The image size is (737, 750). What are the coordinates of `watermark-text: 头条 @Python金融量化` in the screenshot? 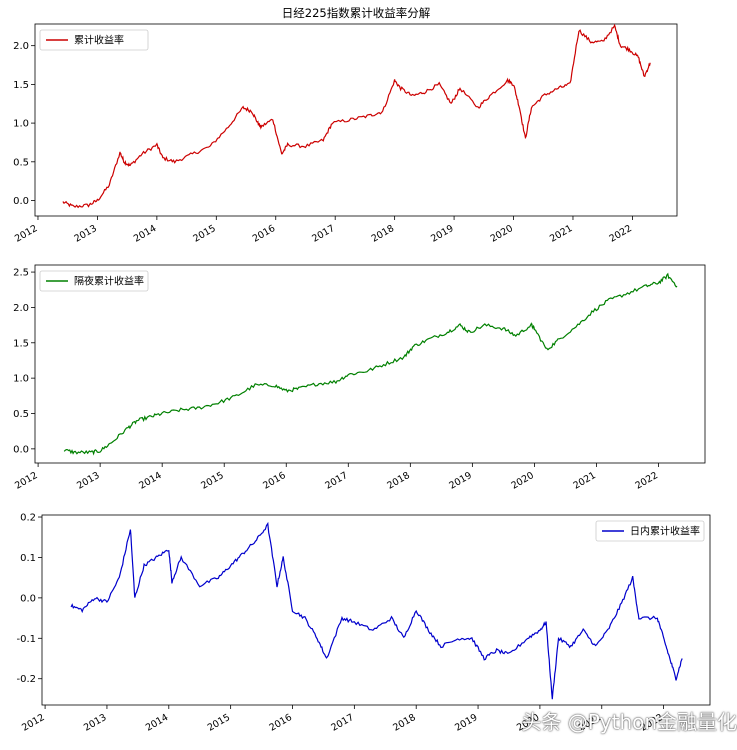 It's located at (629, 722).